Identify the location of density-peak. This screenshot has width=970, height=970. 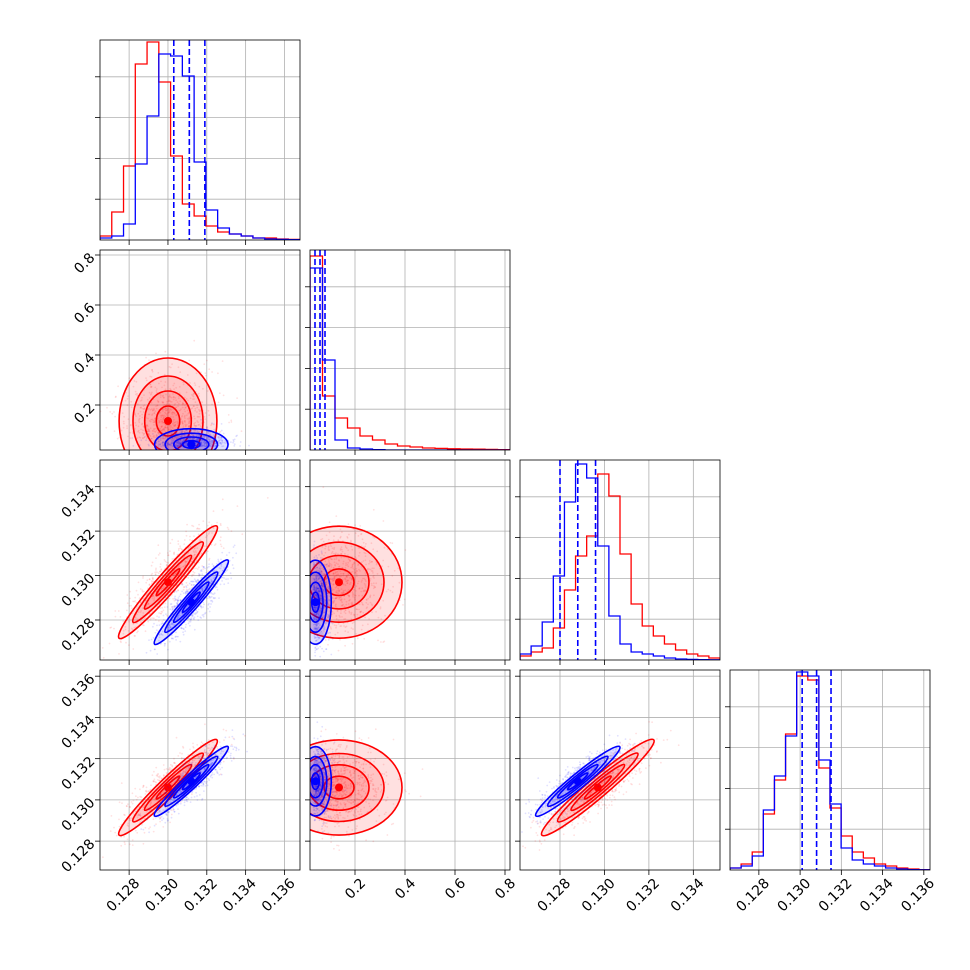
(168, 421).